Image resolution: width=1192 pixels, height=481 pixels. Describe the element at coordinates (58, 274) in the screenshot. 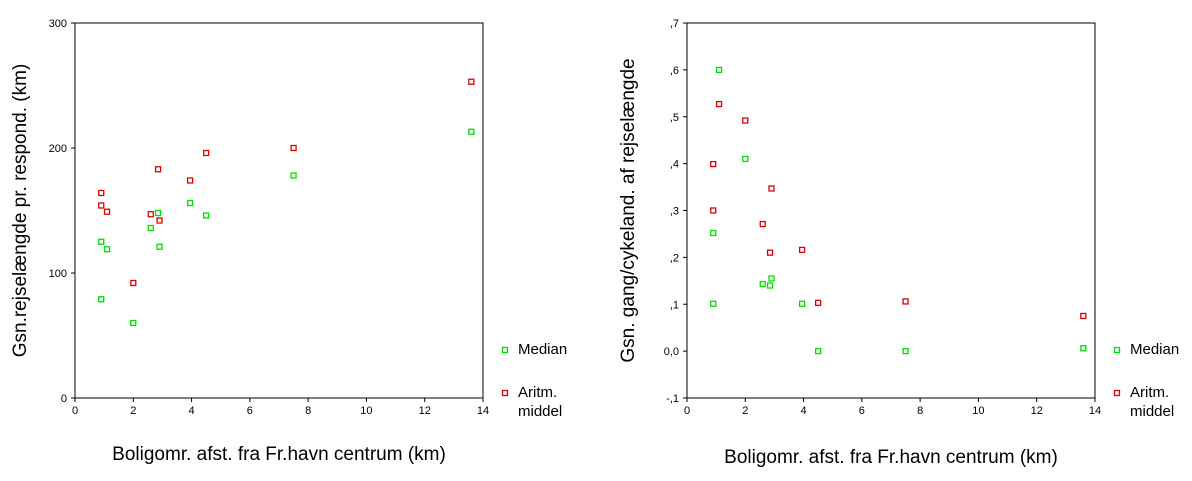

I see `y-tick-label: 100` at that location.